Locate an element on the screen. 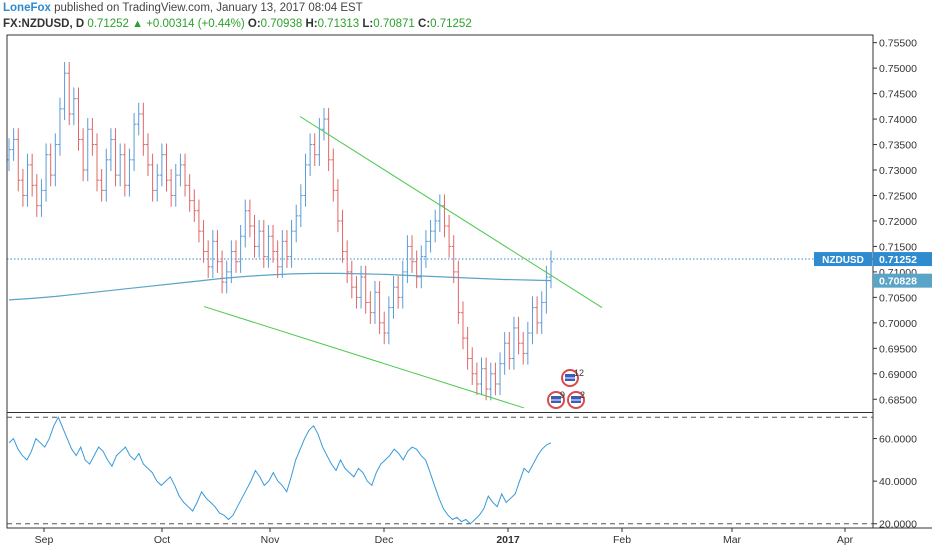  rsi-tick-label: 40.0000 is located at coordinates (898, 482).